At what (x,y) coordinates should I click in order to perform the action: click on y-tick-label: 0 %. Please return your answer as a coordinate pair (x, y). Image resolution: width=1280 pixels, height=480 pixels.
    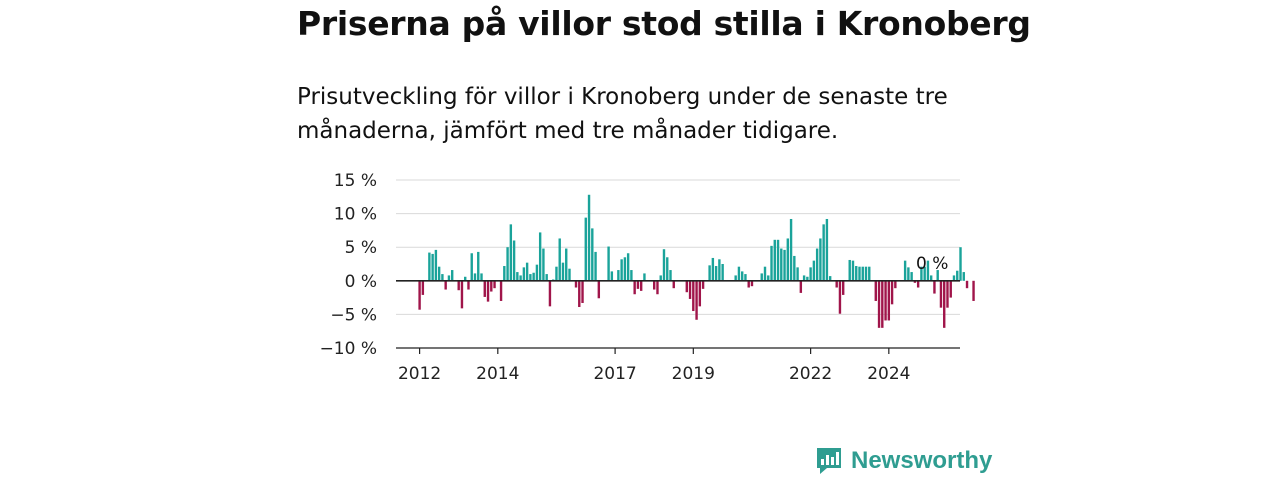
    Looking at the image, I should click on (361, 282).